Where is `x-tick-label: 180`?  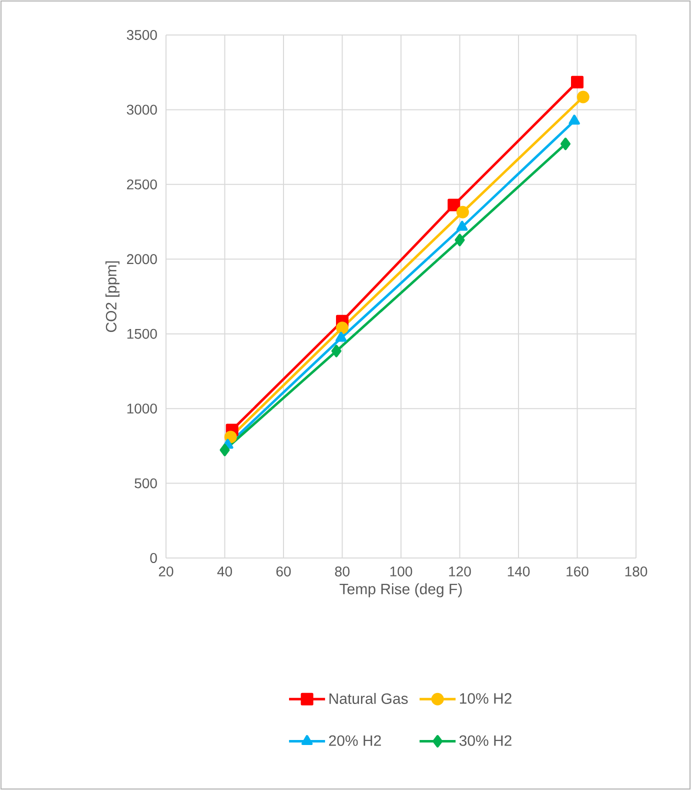 x-tick-label: 180 is located at coordinates (636, 571).